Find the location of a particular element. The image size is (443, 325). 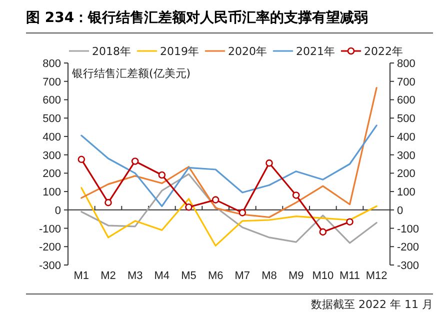

y2-tick-label: 100 is located at coordinates (406, 192).